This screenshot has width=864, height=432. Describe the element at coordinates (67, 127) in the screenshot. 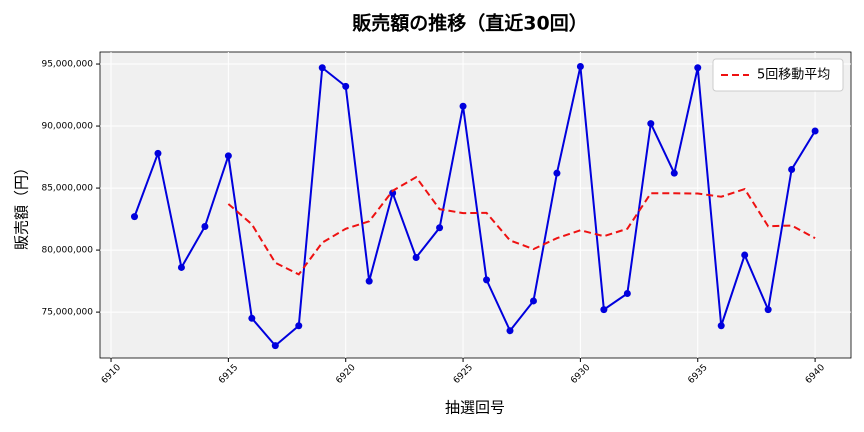

I see `y-tick-label: 90,000,000` at that location.